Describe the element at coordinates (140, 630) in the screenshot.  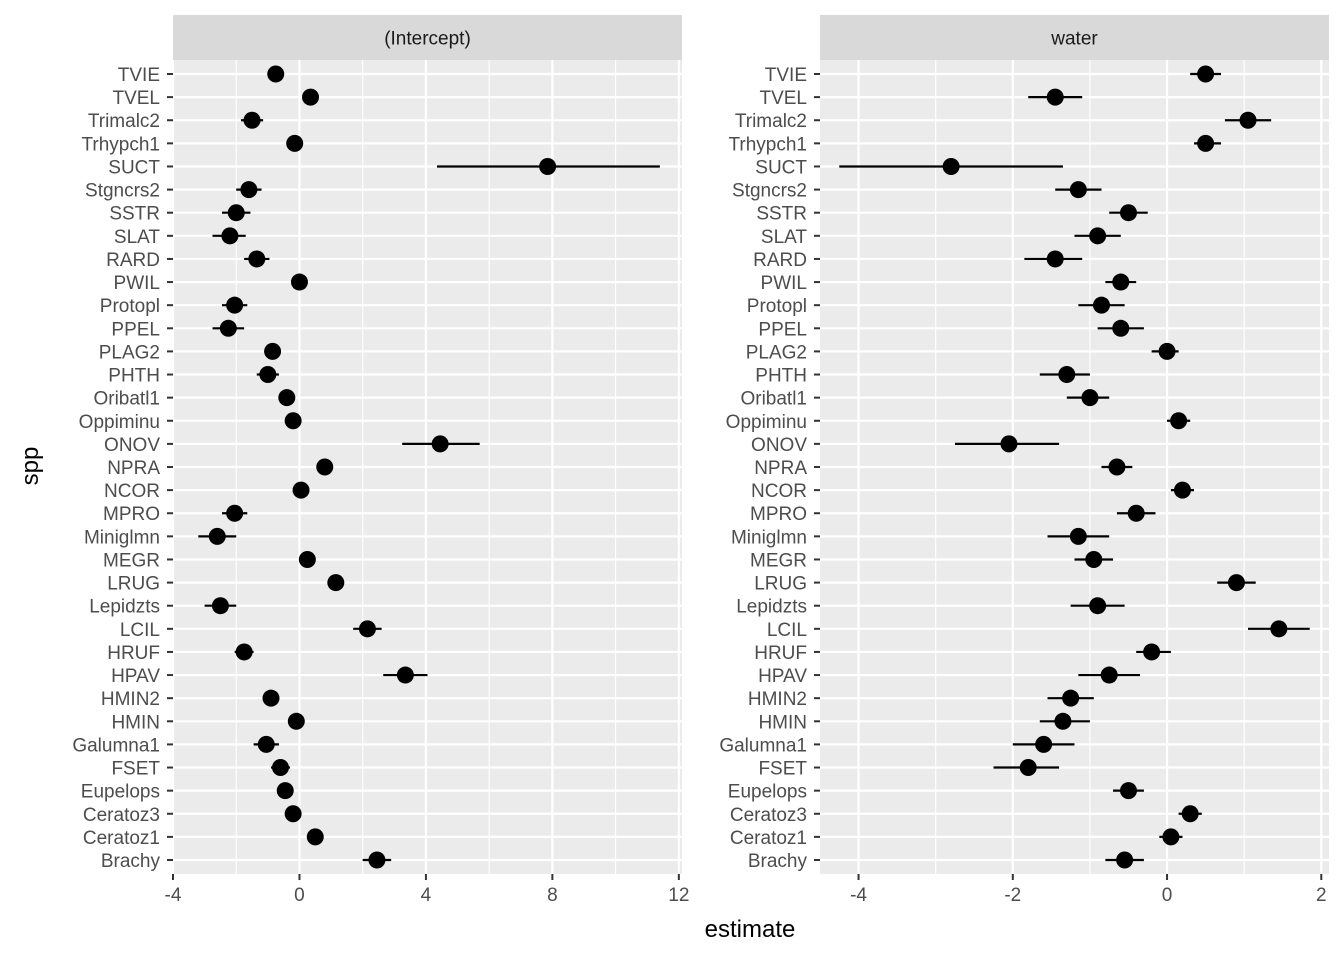
I see `y-tick-label: LCIL` at that location.